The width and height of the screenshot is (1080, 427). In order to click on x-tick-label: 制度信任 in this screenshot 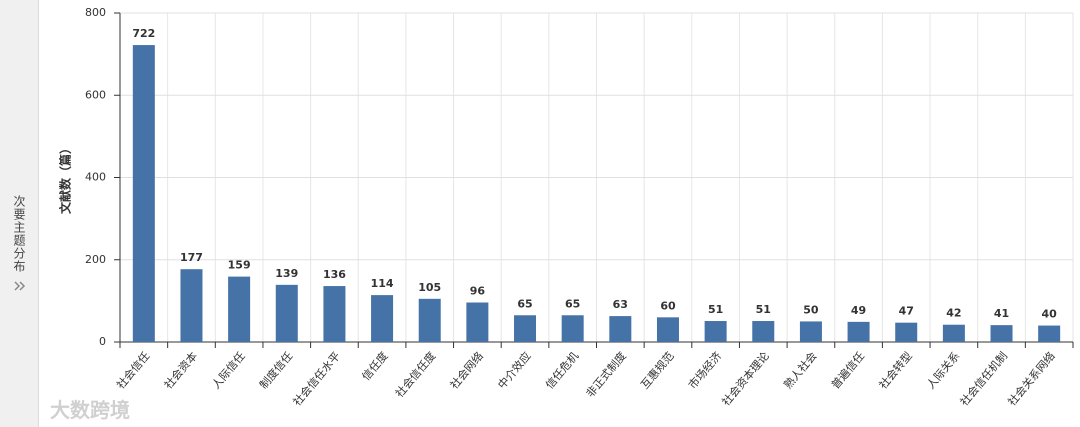, I will do `click(275, 370)`.